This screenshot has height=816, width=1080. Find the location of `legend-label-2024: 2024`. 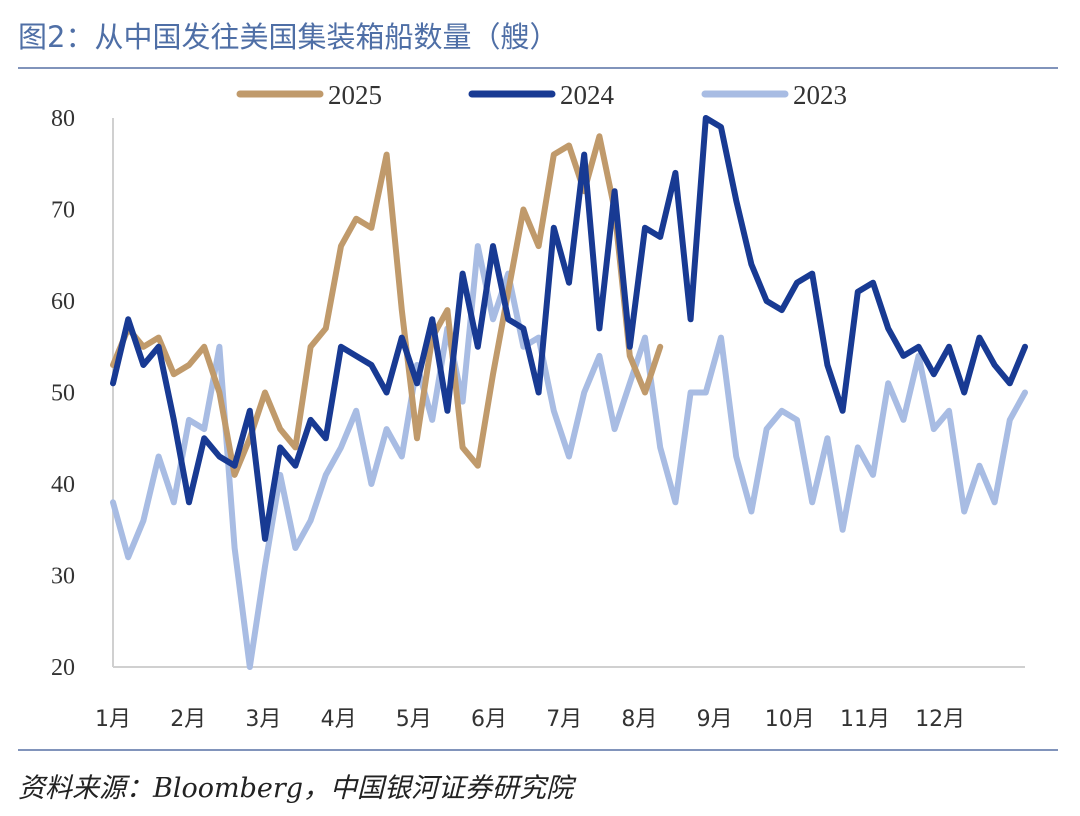

legend-label-2024: 2024 is located at coordinates (587, 95).